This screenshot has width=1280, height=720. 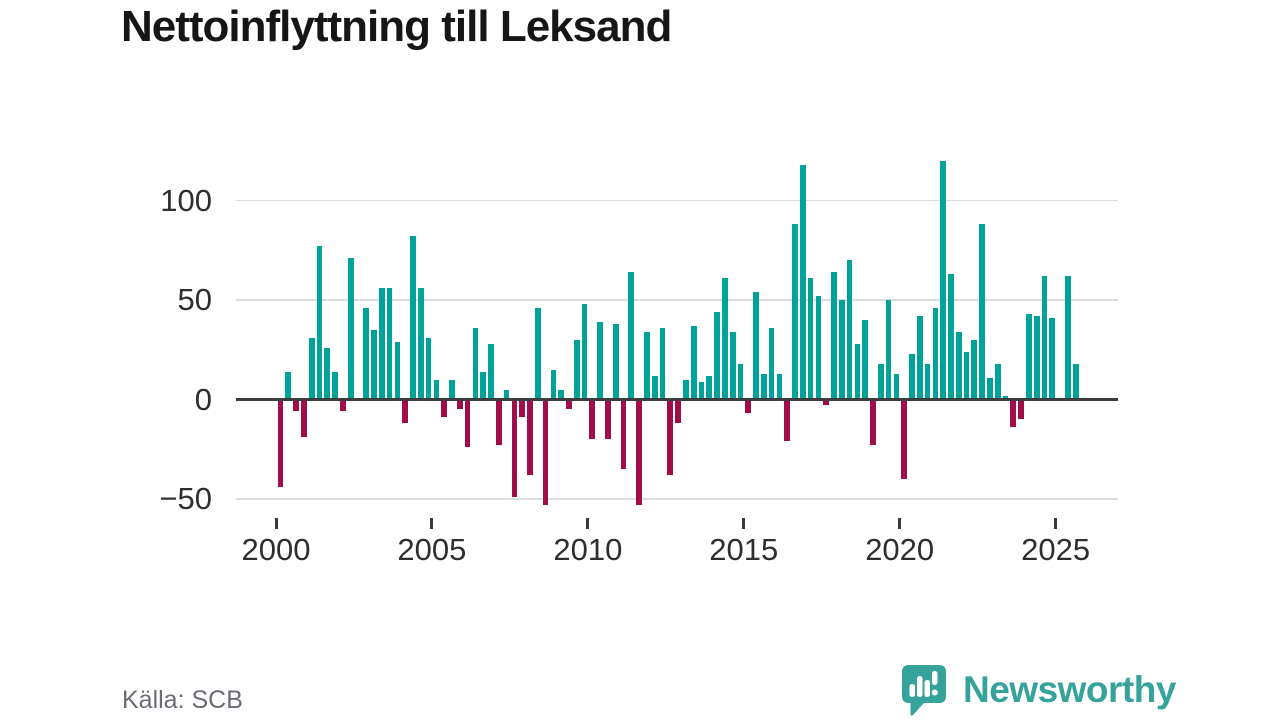 I want to click on bar-2001-Q1, so click(x=311, y=368).